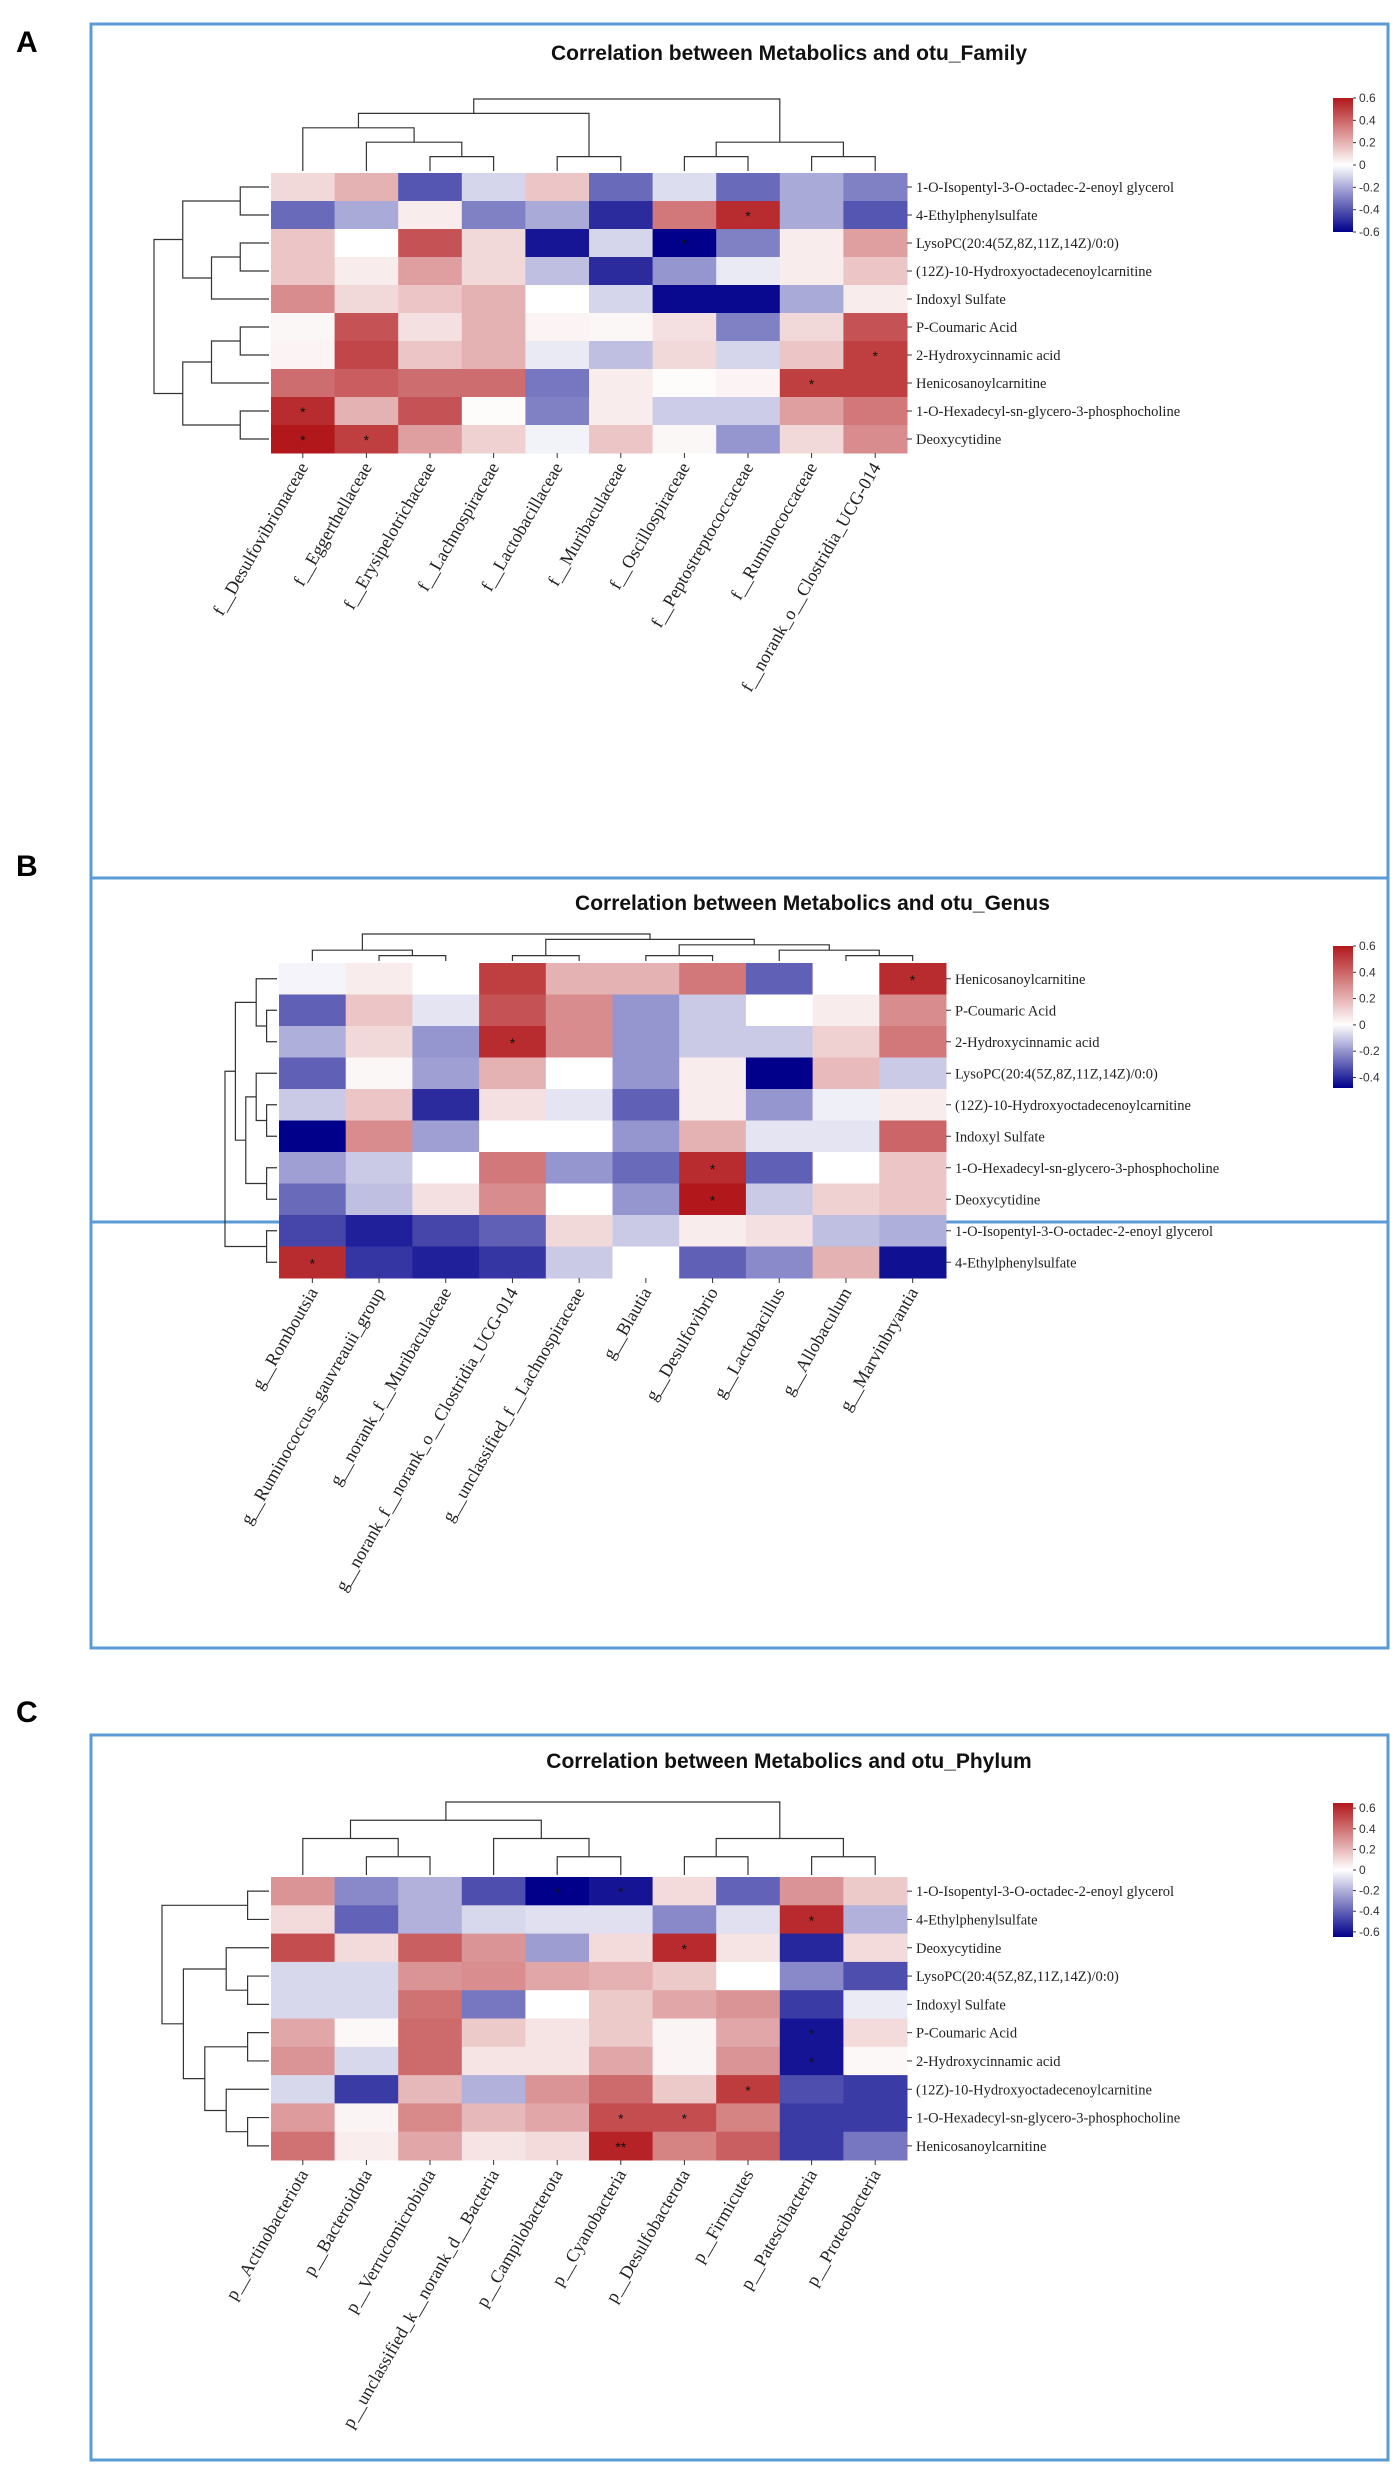 The height and width of the screenshot is (2469, 1400). What do you see at coordinates (1343, 1870) in the screenshot?
I see `color-bar` at bounding box center [1343, 1870].